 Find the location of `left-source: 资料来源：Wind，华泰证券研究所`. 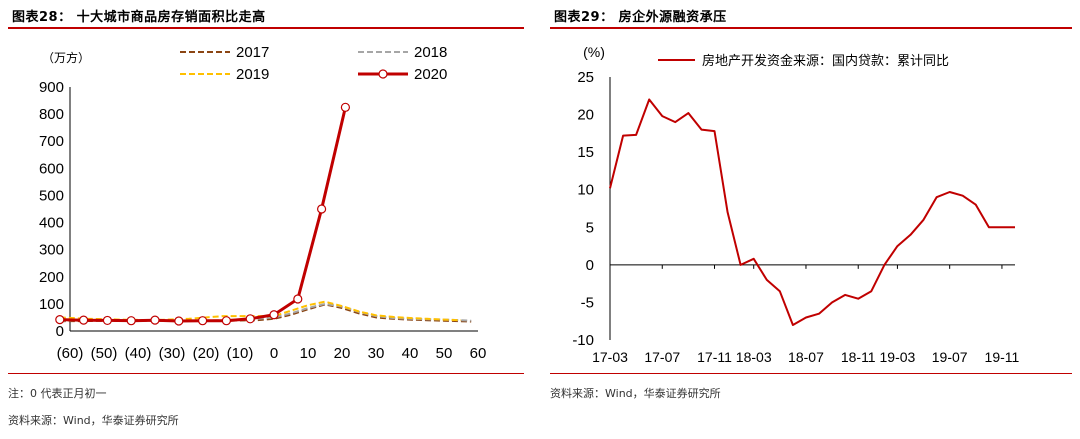

left-source: 资料来源：Wind，华泰证券研究所 is located at coordinates (93, 420).